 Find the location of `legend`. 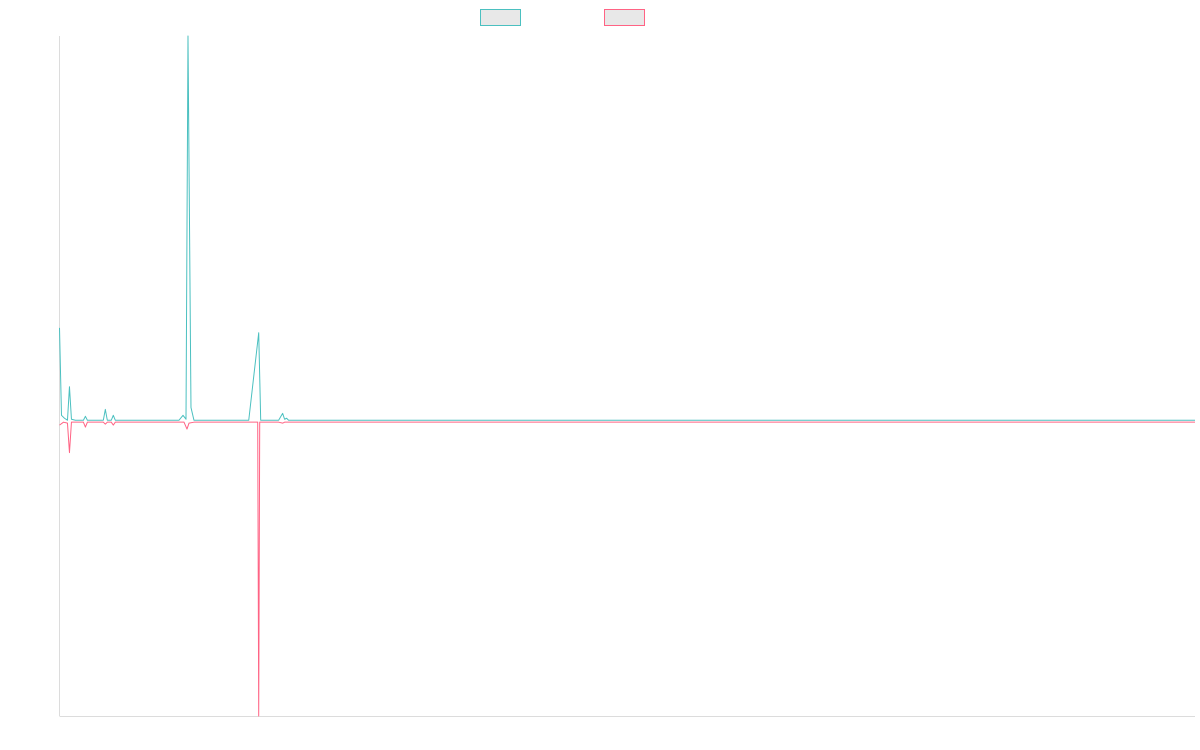

legend is located at coordinates (562, 17).